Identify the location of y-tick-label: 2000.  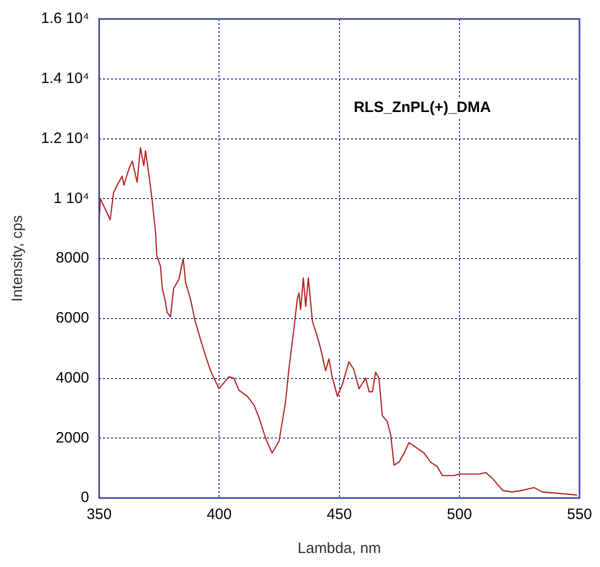
(73, 437).